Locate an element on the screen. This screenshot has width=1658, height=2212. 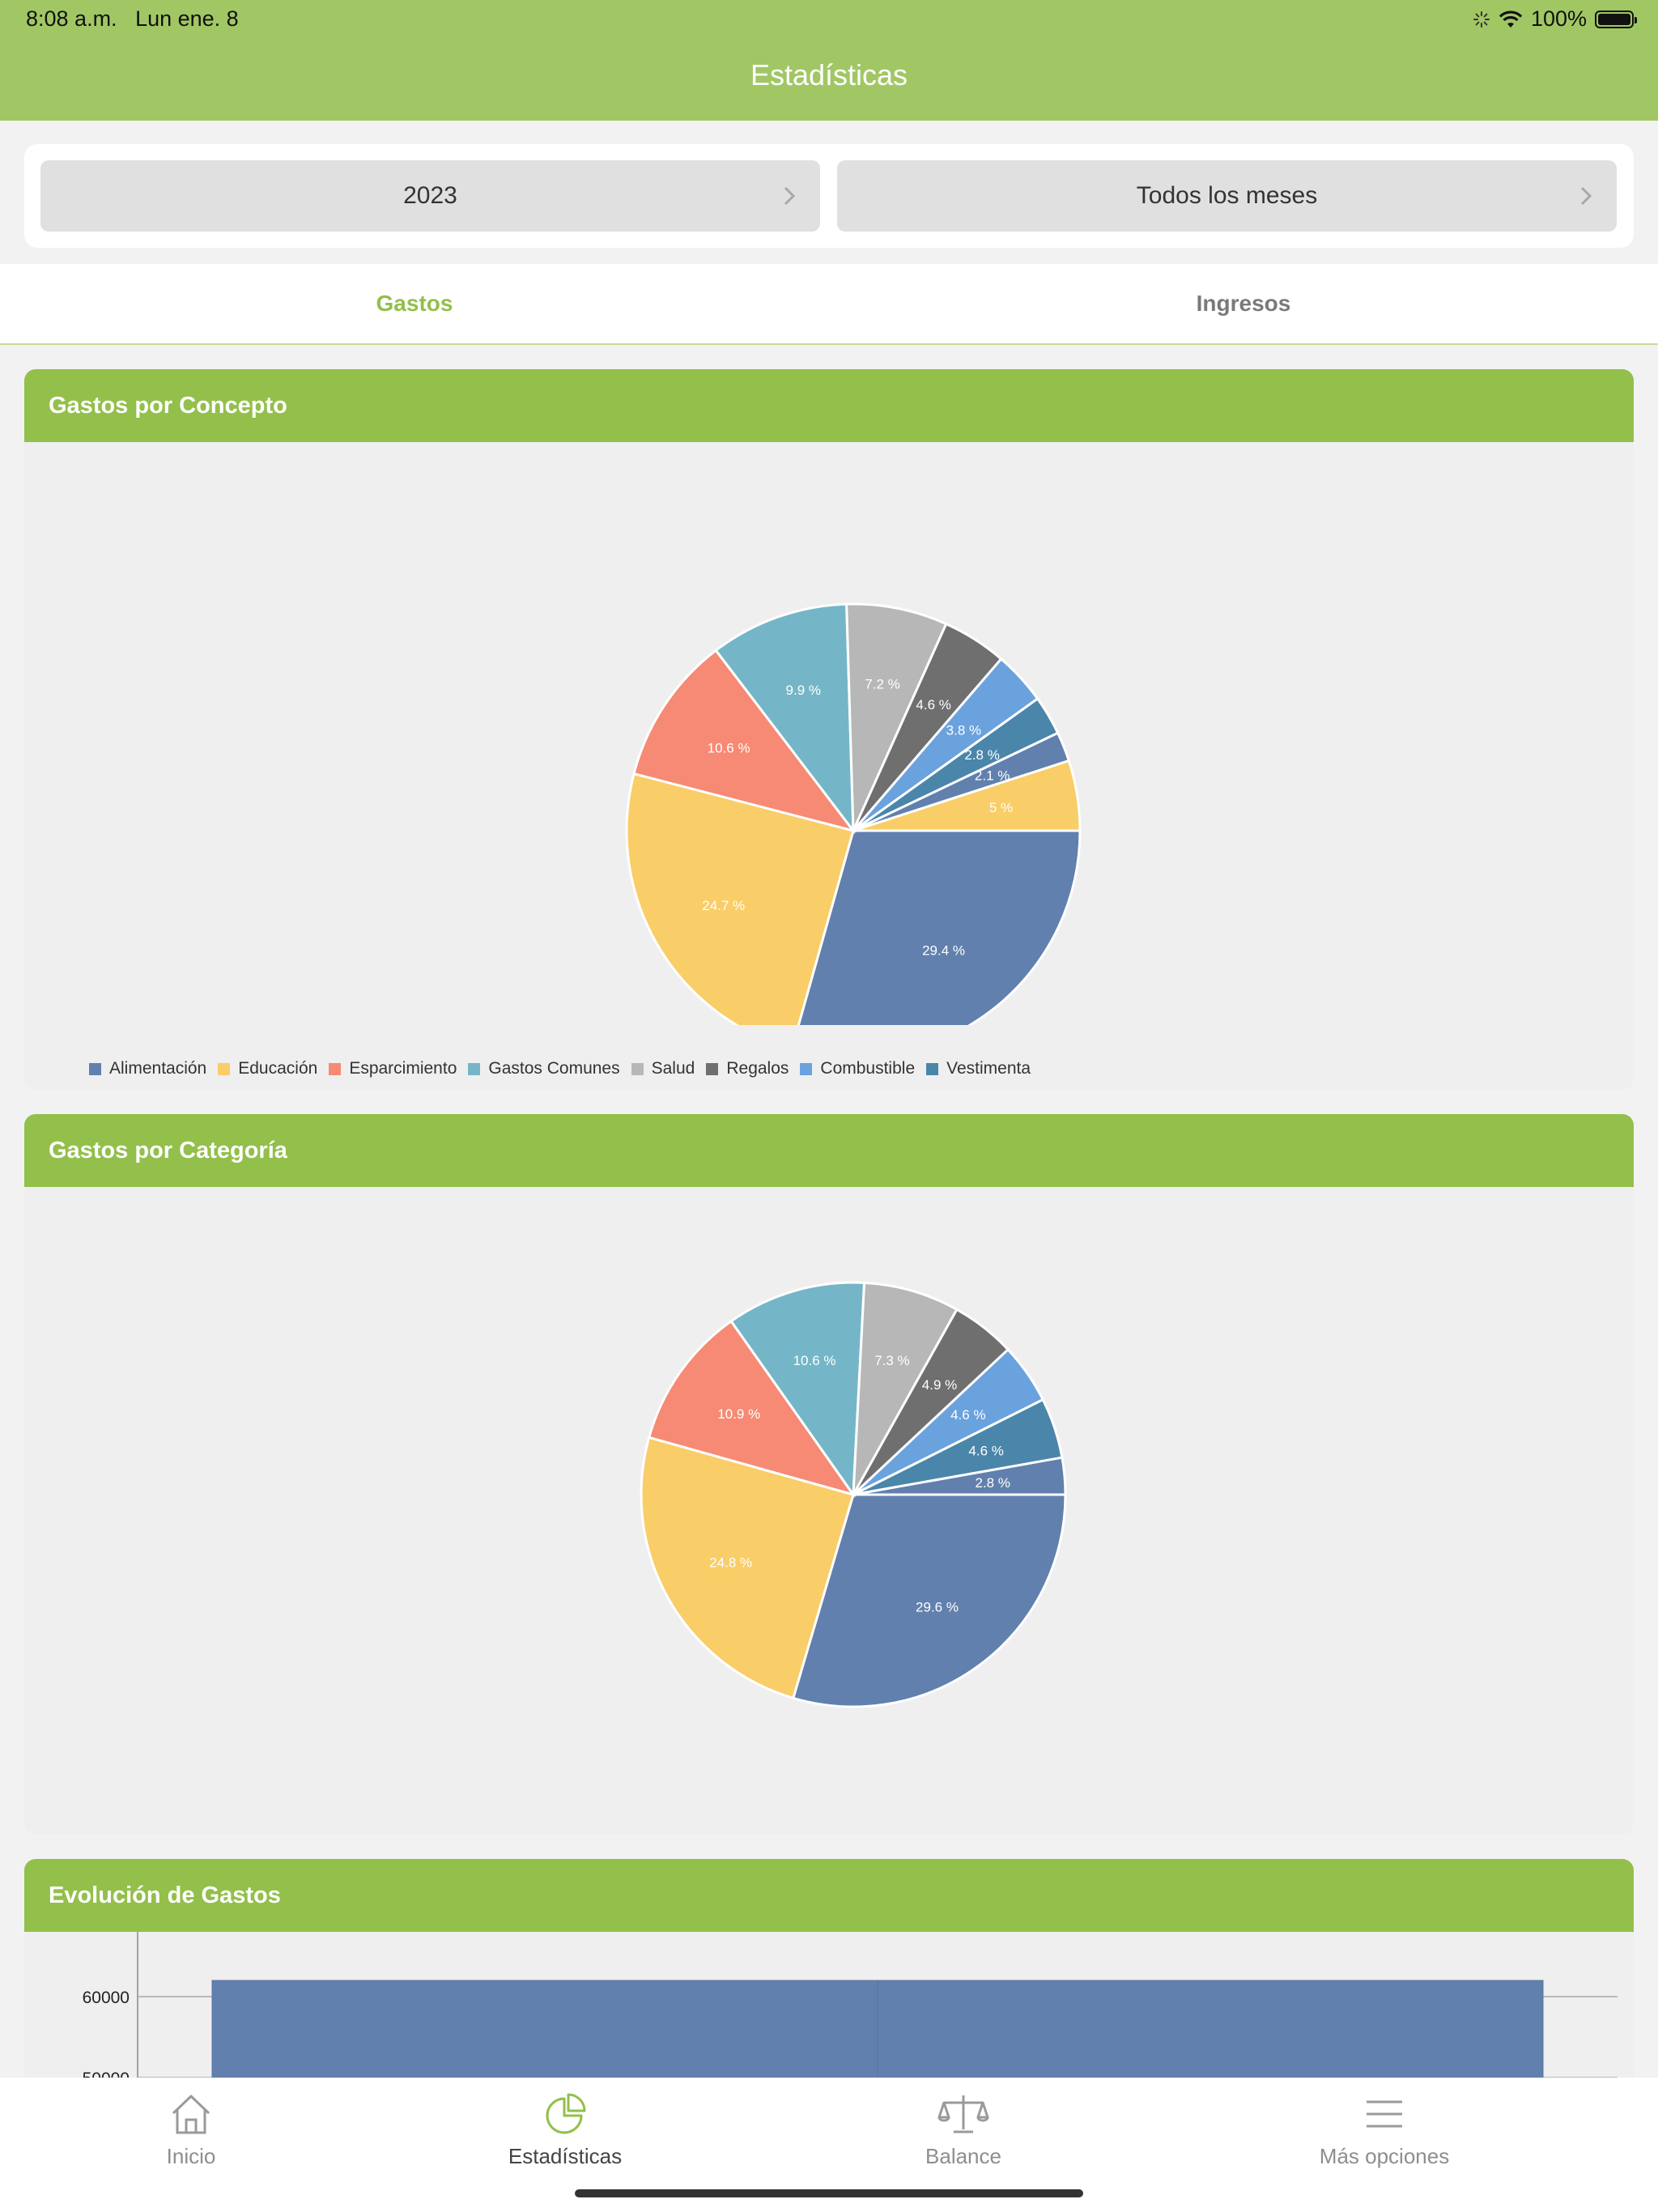
tab-ingresos: Ingresos is located at coordinates (1243, 303).